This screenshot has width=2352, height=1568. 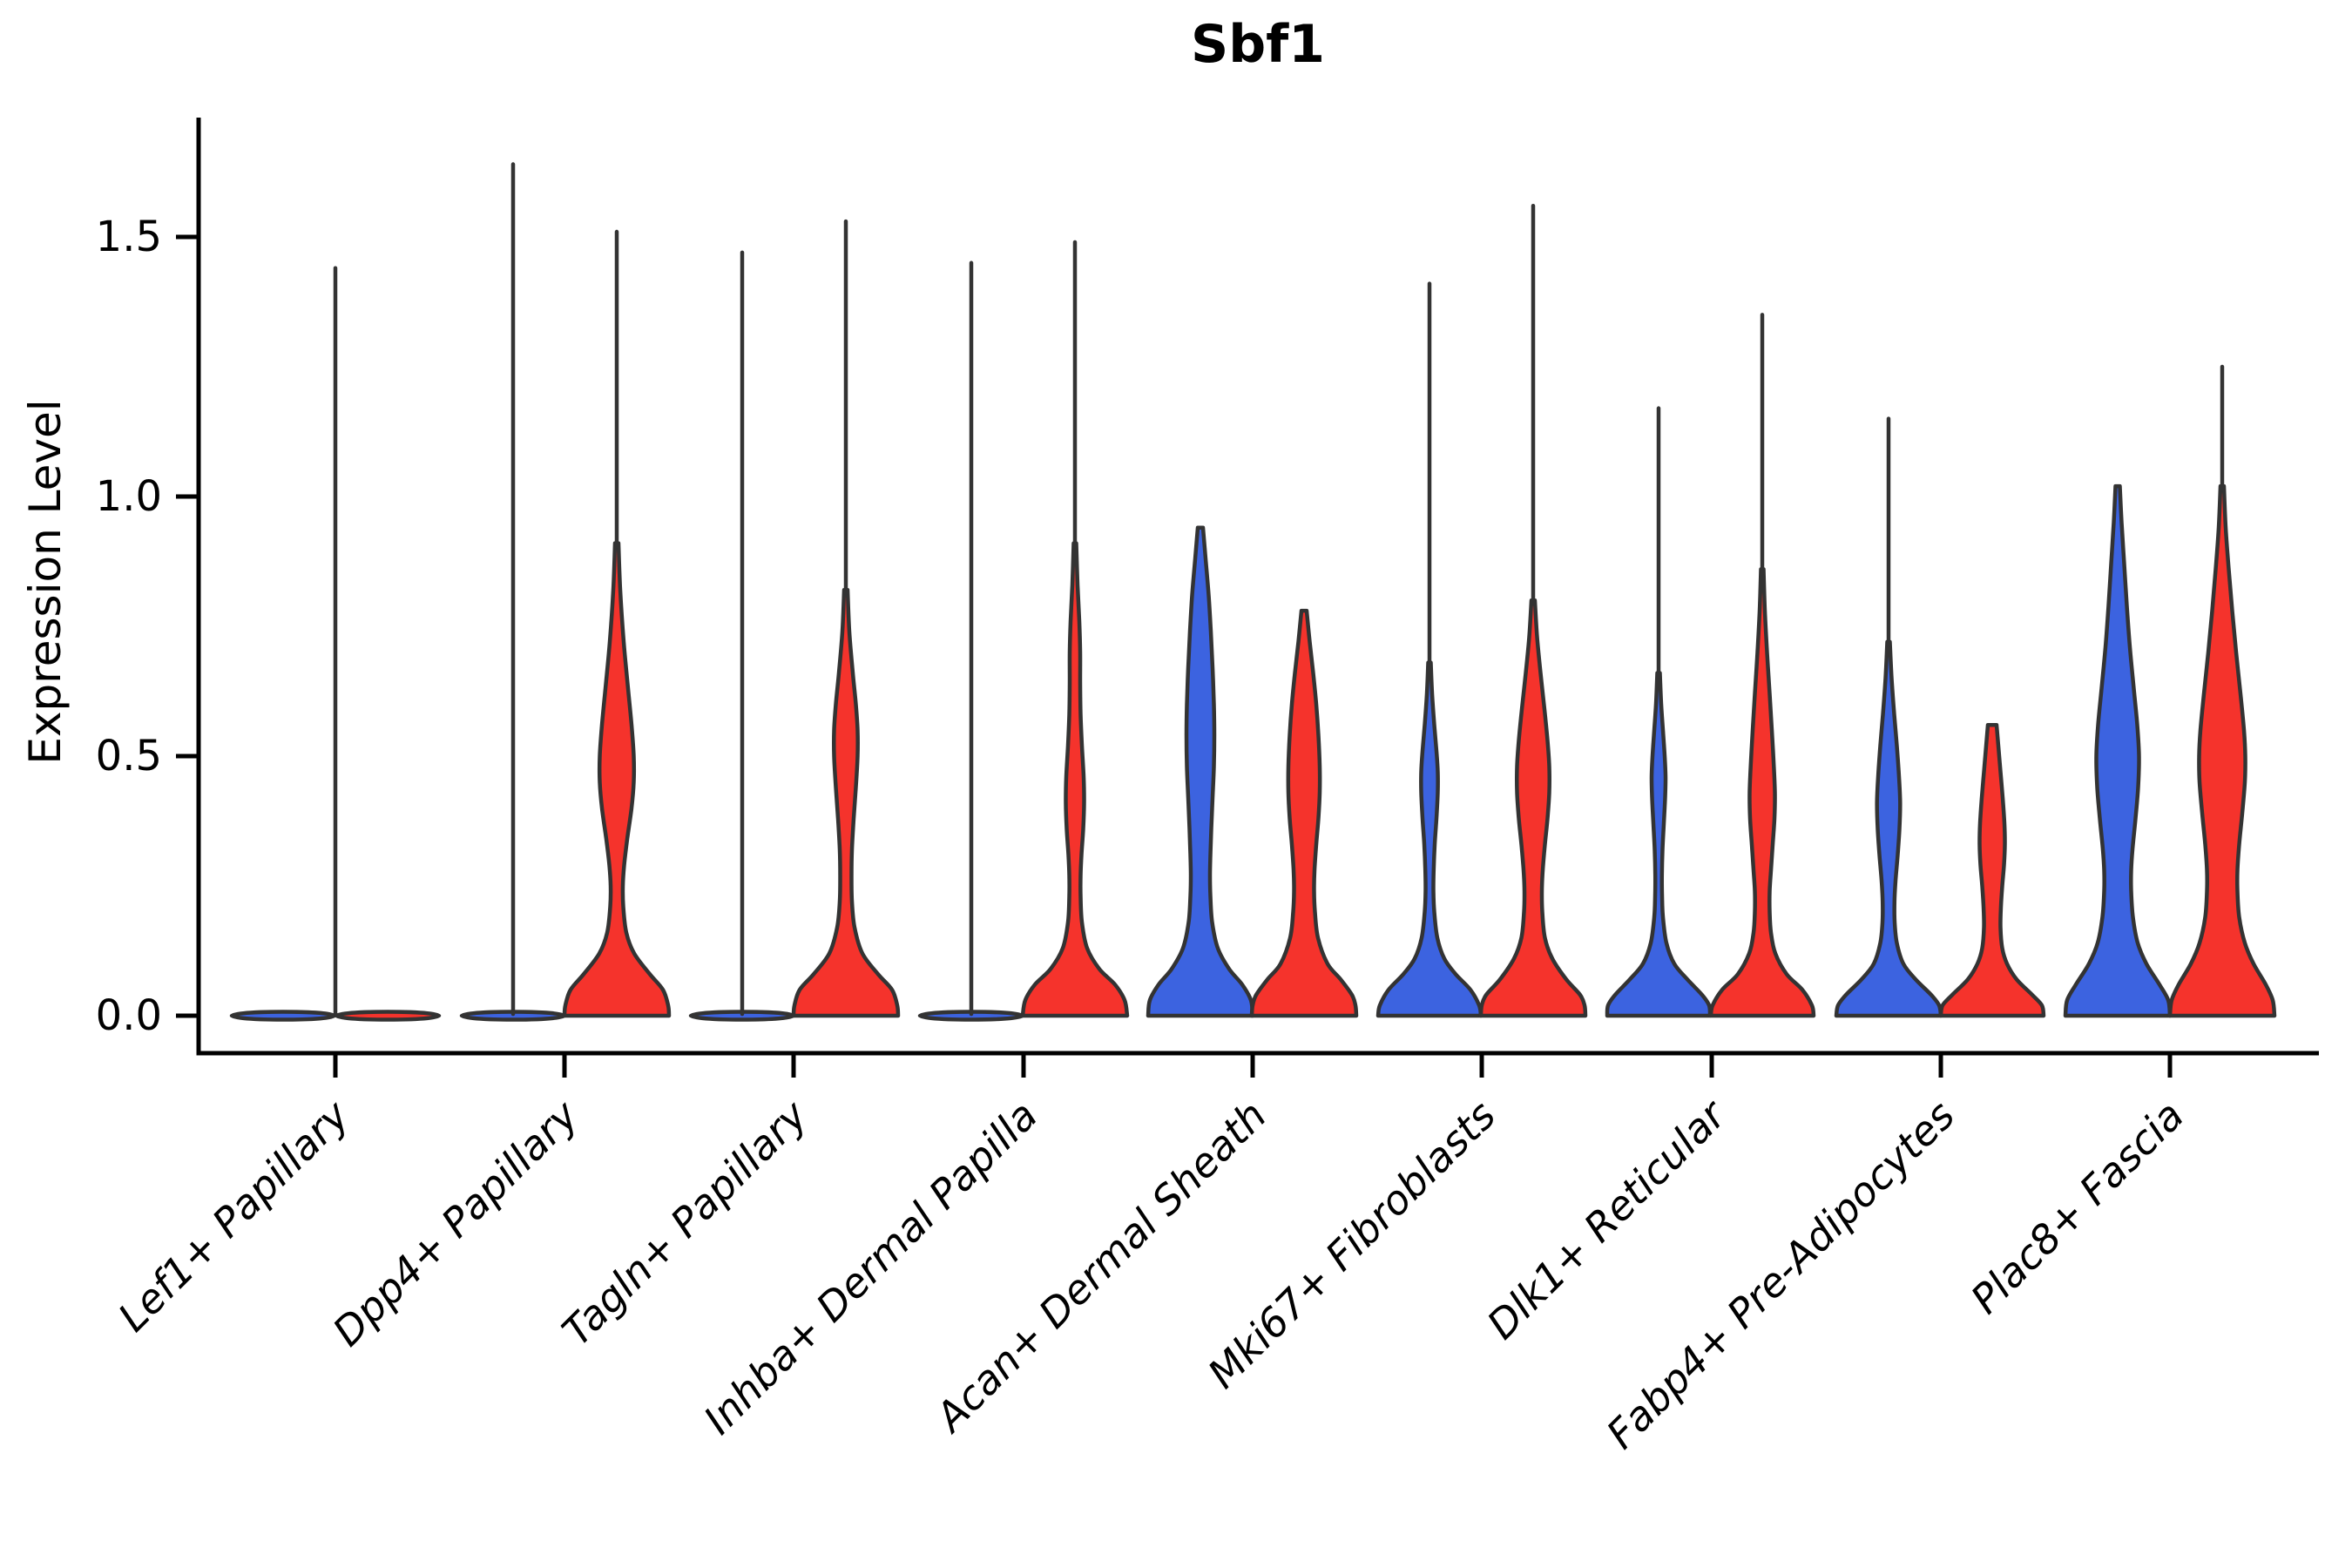 I want to click on violin-5-red-body, so click(x=1304, y=813).